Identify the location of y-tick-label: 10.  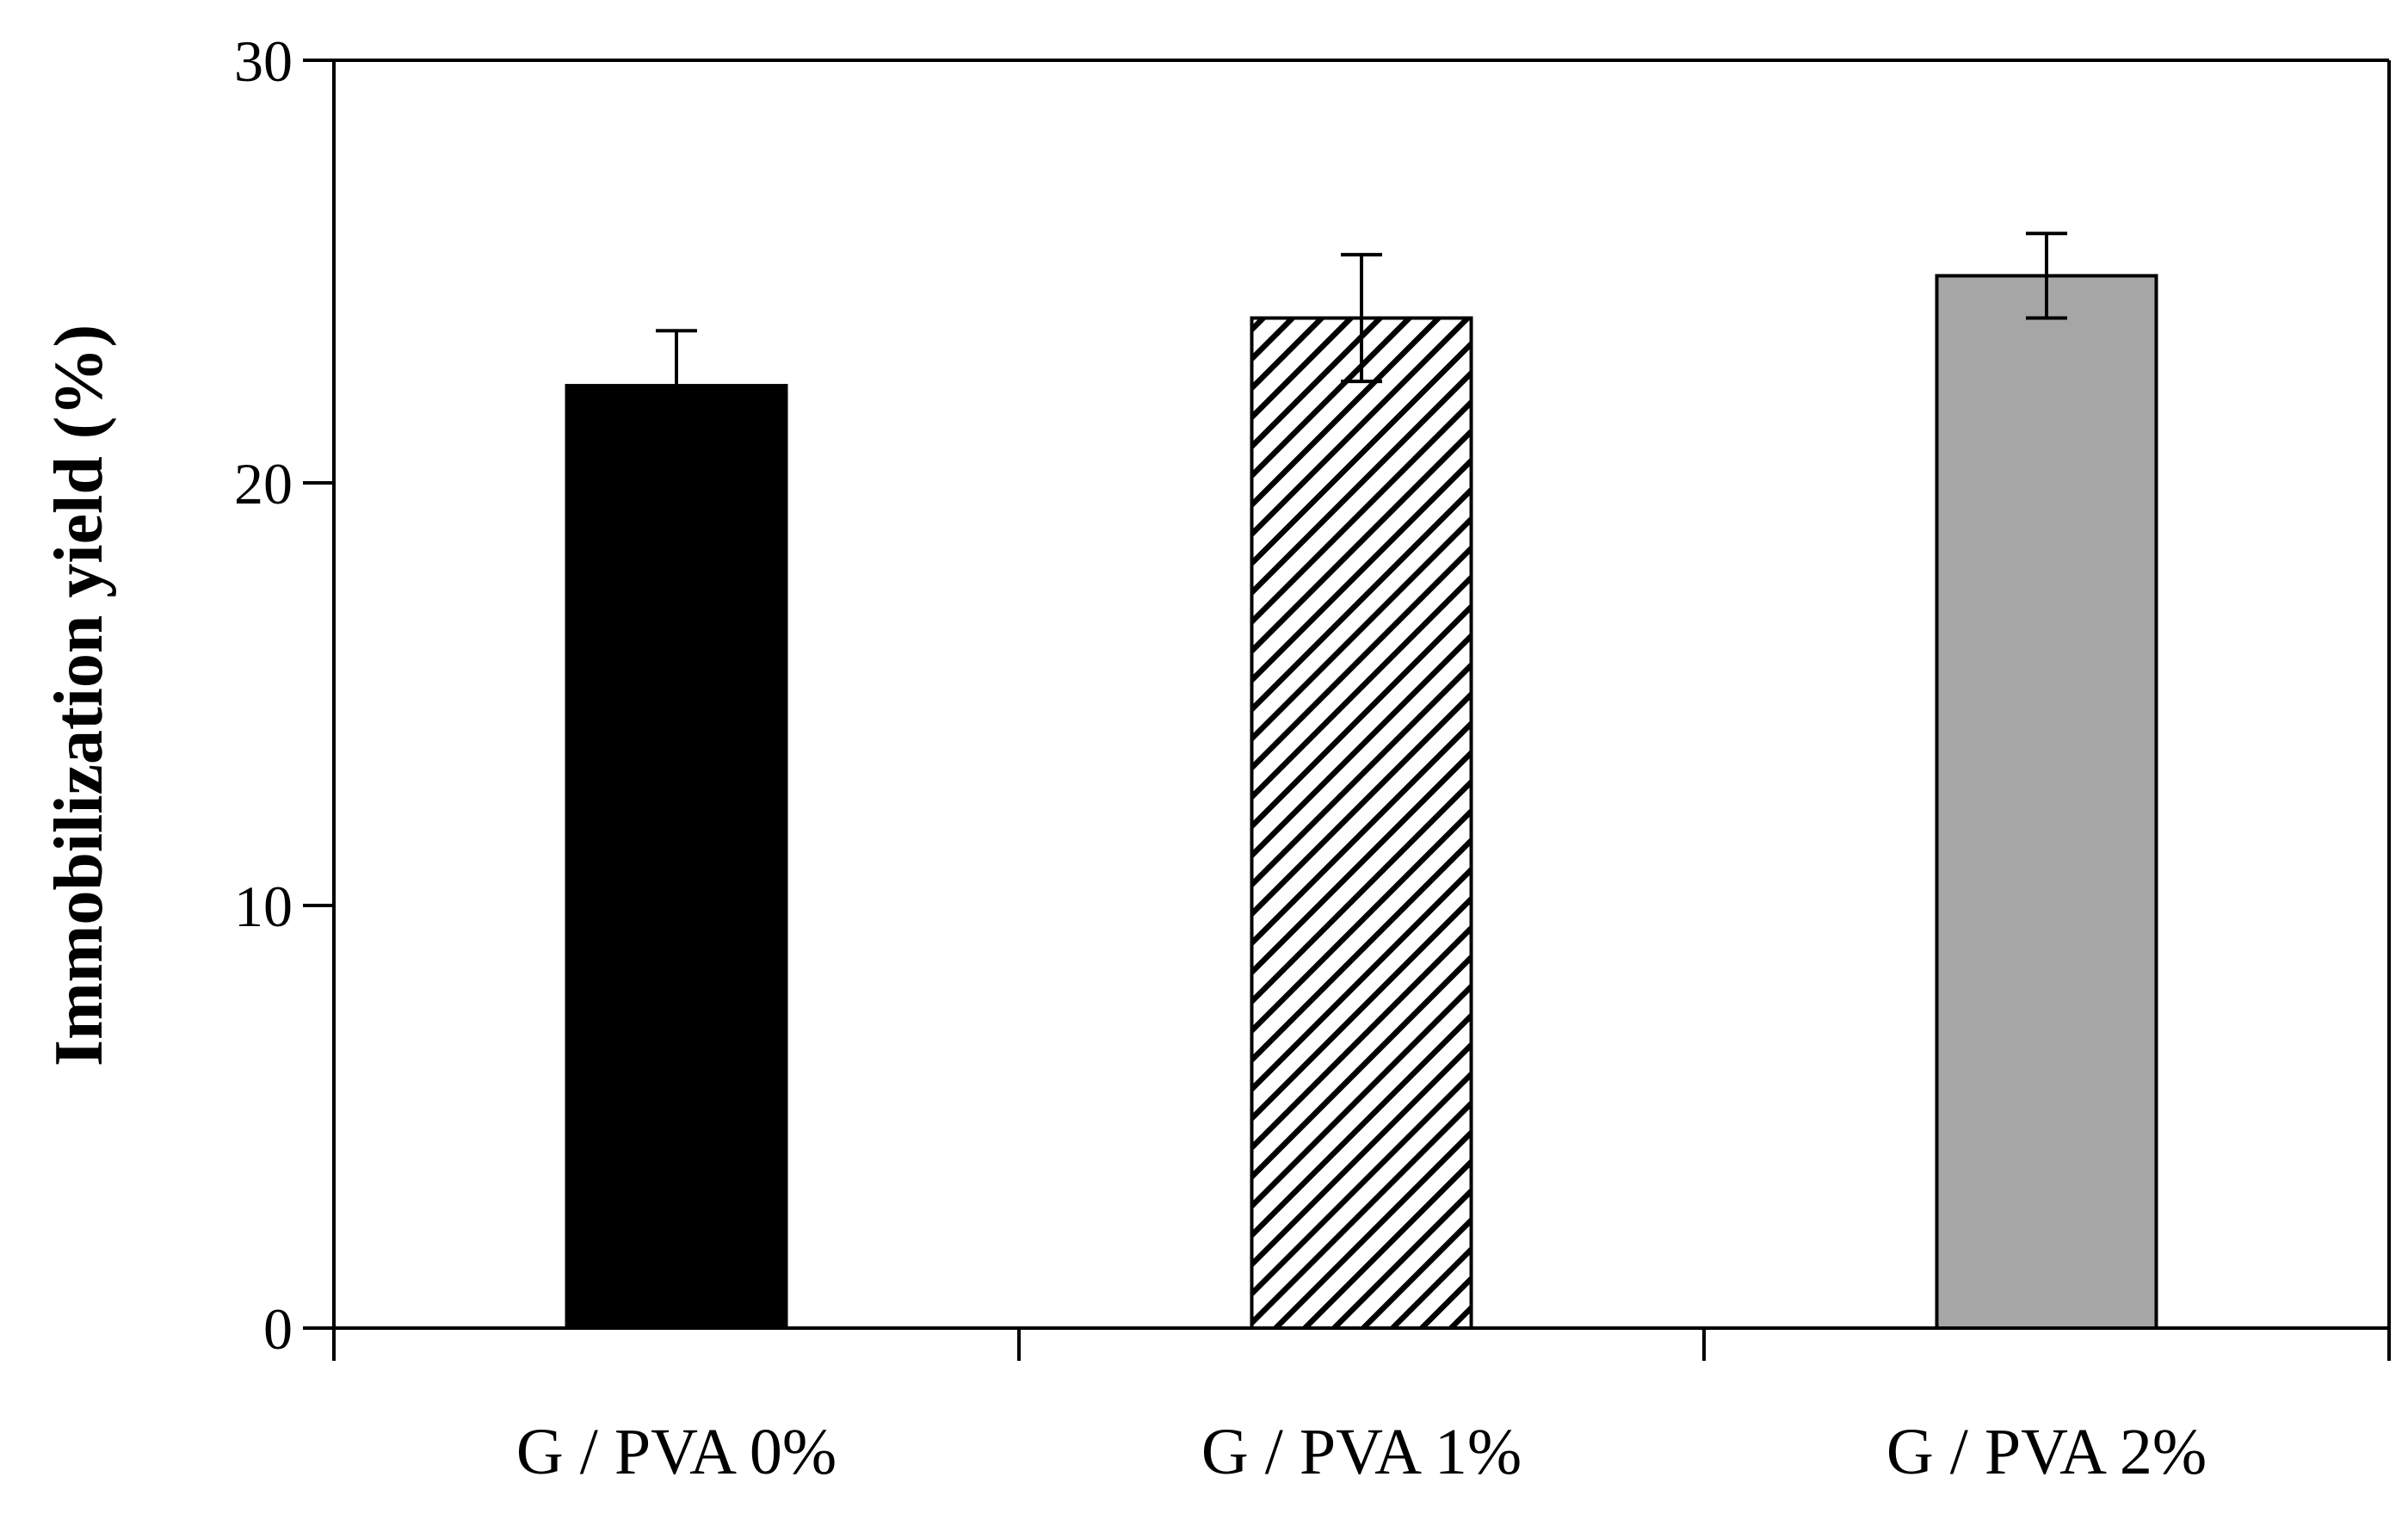
(263, 906).